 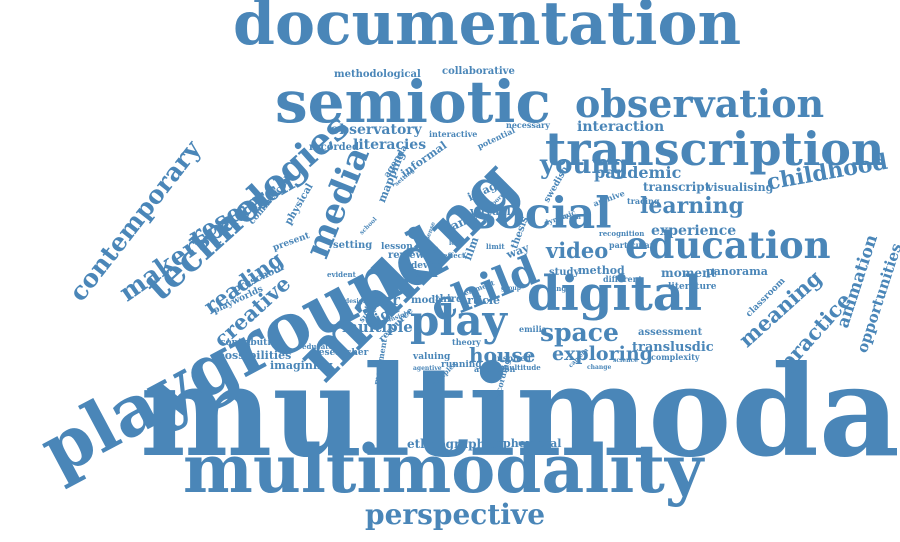 What do you see at coordinates (615, 294) in the screenshot?
I see `cloud-word-digital: digital` at bounding box center [615, 294].